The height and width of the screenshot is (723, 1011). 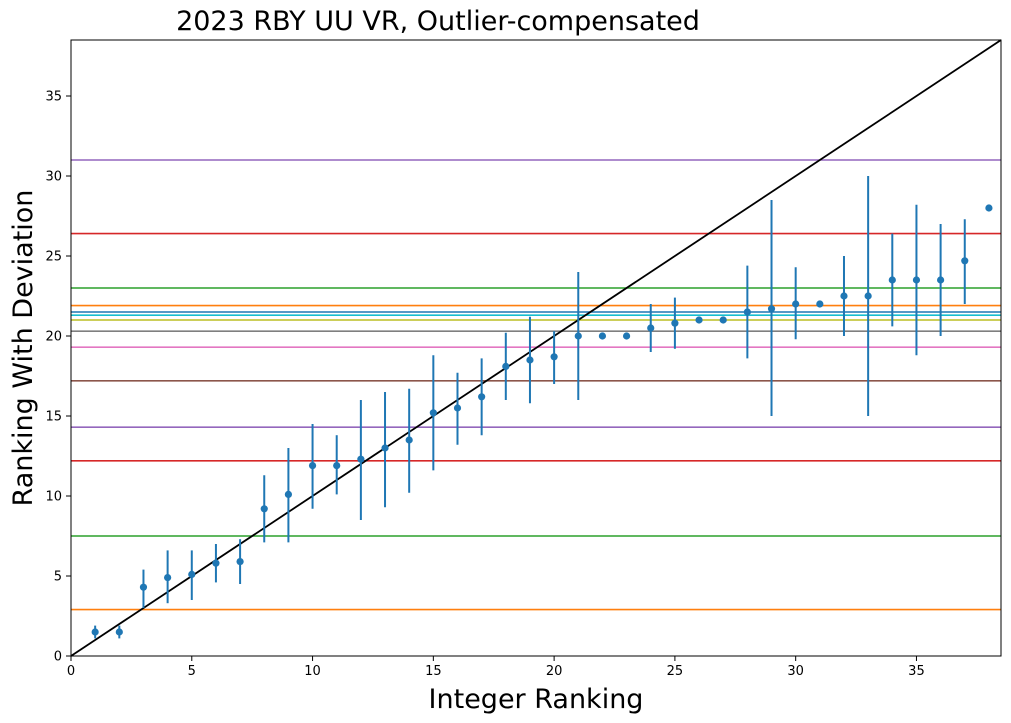 What do you see at coordinates (53, 497) in the screenshot?
I see `y-tick-label-10: 10` at bounding box center [53, 497].